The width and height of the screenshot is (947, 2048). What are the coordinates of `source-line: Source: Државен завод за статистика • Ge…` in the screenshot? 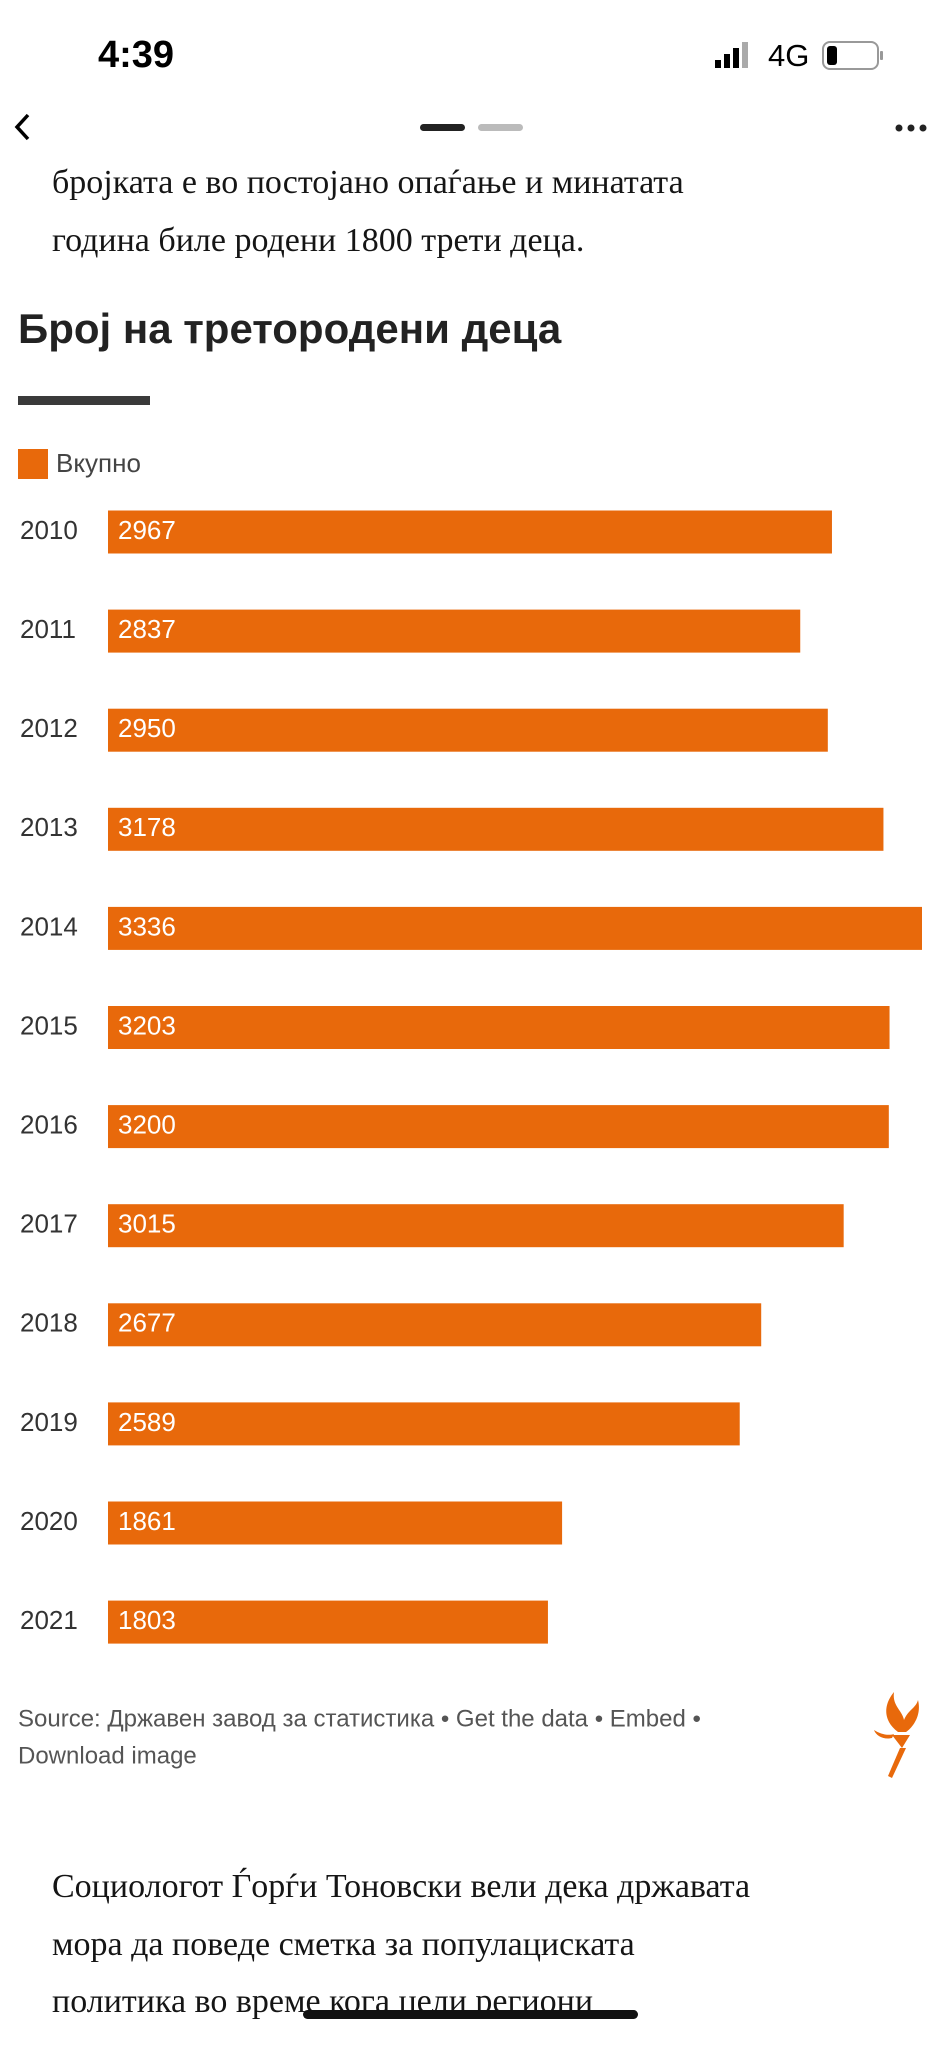 It's located at (359, 1718).